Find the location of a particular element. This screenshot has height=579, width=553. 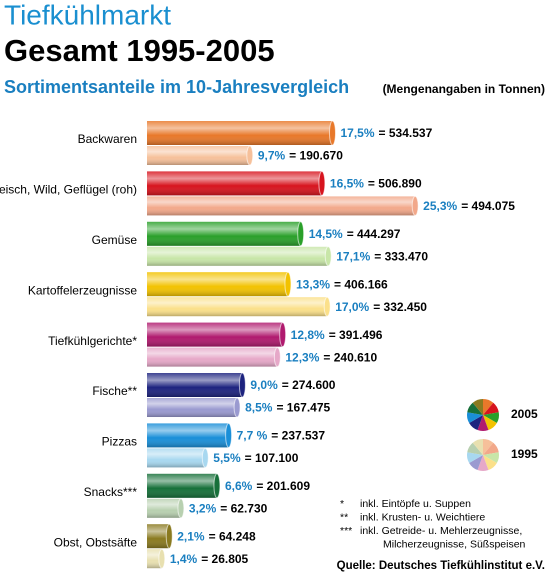

category-label: Fische** is located at coordinates (114, 391).